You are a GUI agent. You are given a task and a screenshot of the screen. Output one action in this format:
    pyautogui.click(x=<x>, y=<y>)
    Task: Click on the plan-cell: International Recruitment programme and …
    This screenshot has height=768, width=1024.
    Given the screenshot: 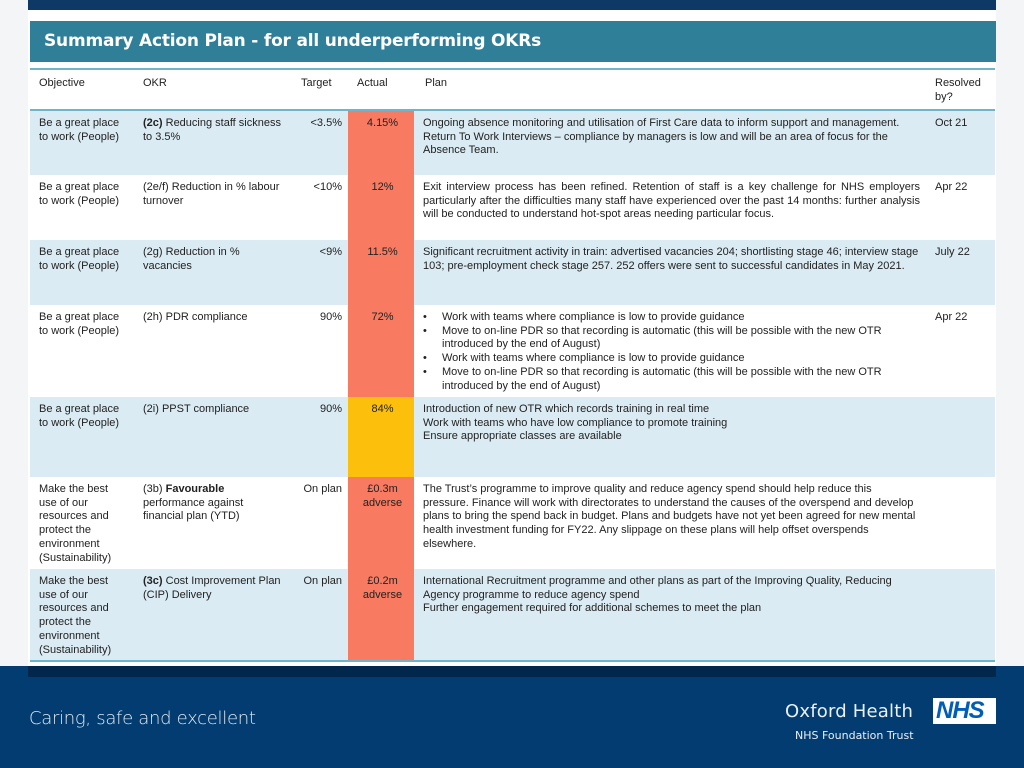 What is the action you would take?
    pyautogui.click(x=670, y=615)
    